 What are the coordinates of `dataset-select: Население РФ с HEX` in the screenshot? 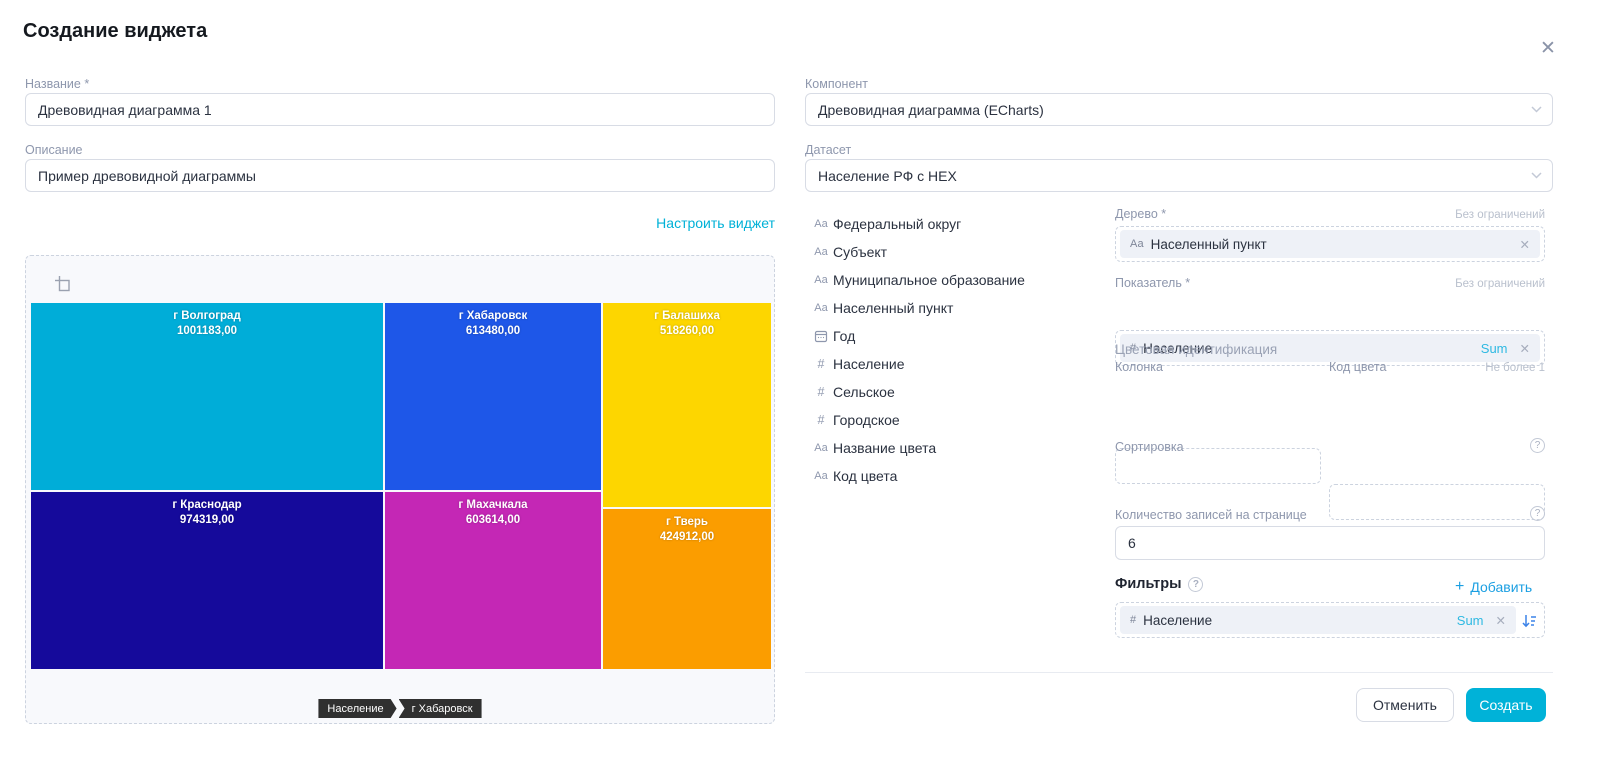 It's located at (1179, 175).